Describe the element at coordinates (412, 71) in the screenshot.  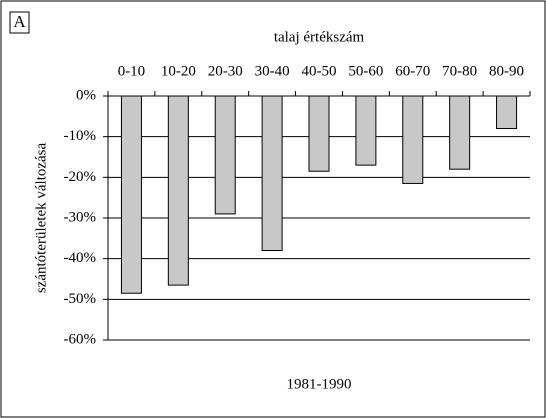
I see `x-tick-label: 60-70` at that location.